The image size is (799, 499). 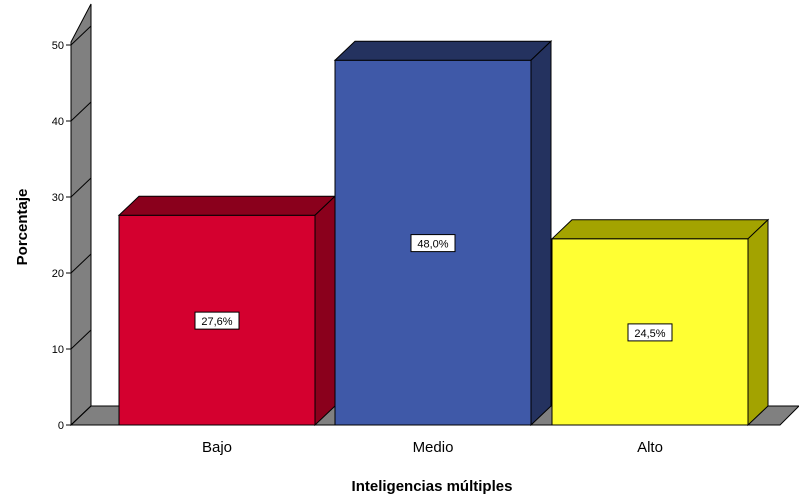 I want to click on data-label-text: 27,6%, so click(x=216, y=322).